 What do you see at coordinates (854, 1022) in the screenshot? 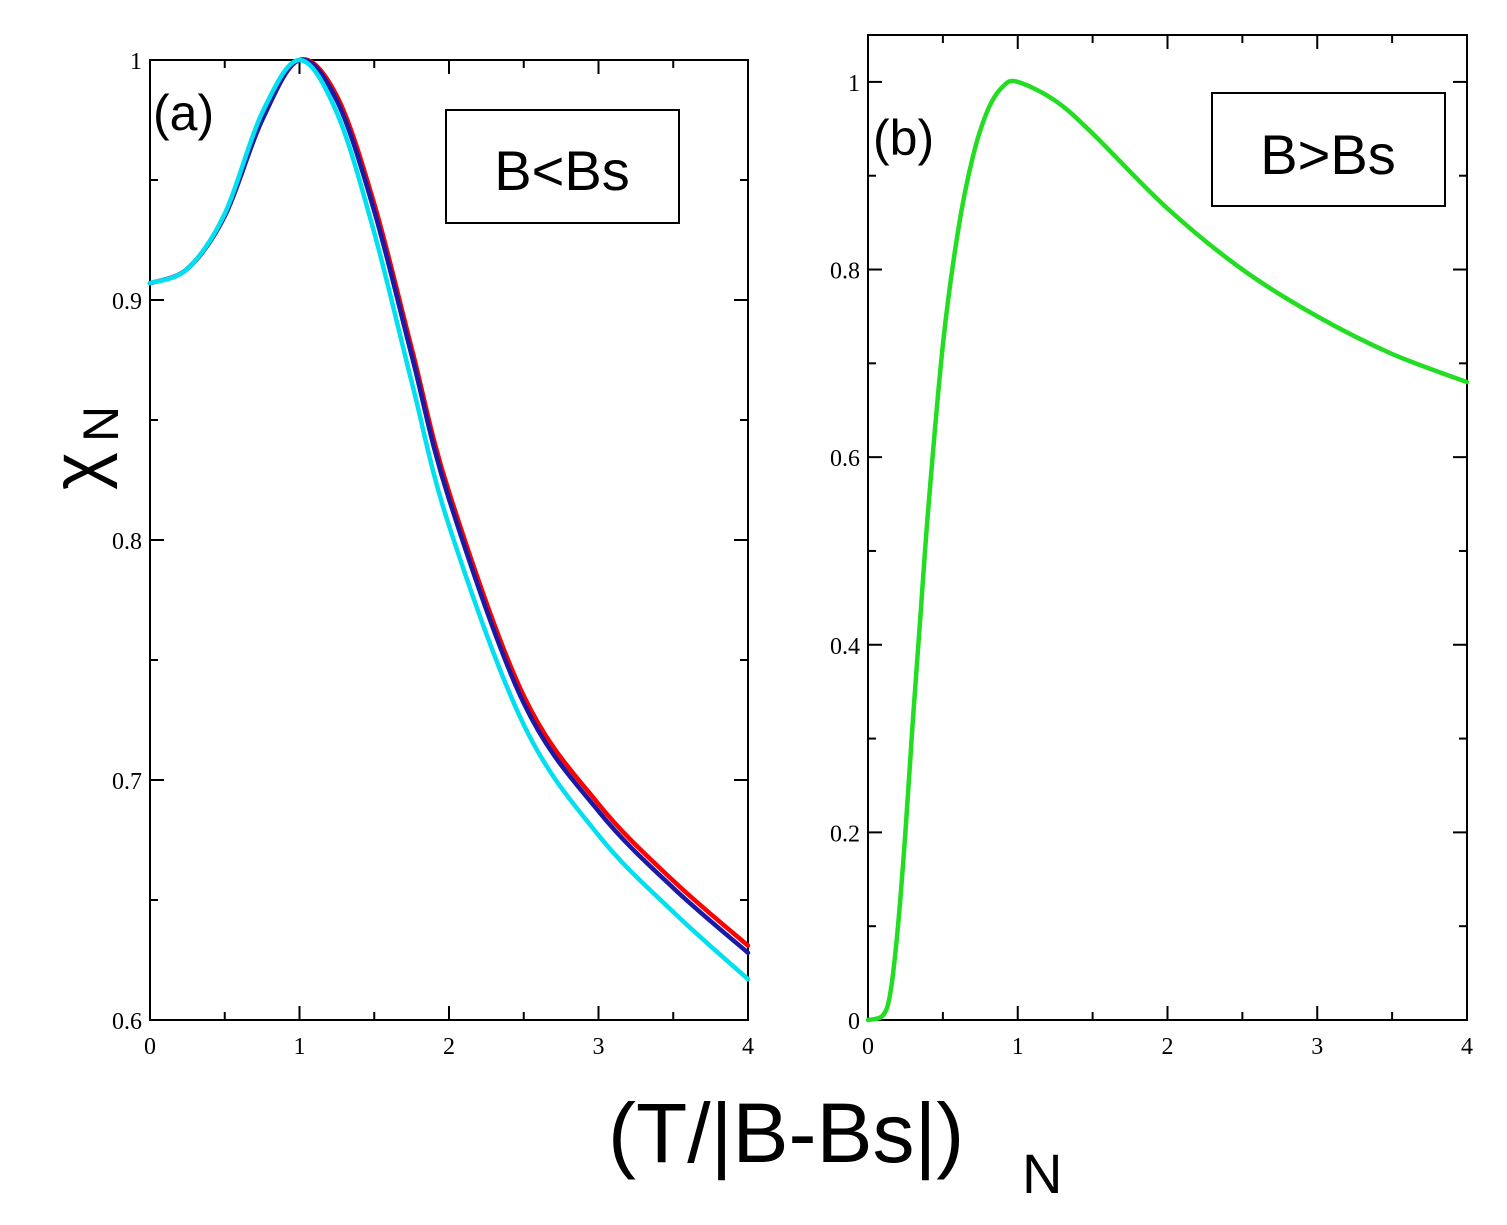
I see `y-tick-label: 0` at bounding box center [854, 1022].